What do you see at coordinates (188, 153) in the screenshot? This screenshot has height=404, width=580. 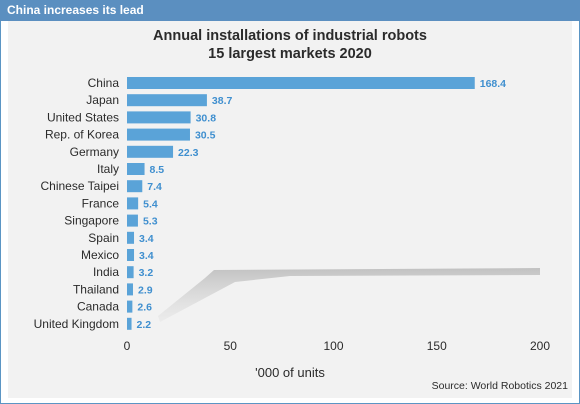 I see `value-label: 22.3` at bounding box center [188, 153].